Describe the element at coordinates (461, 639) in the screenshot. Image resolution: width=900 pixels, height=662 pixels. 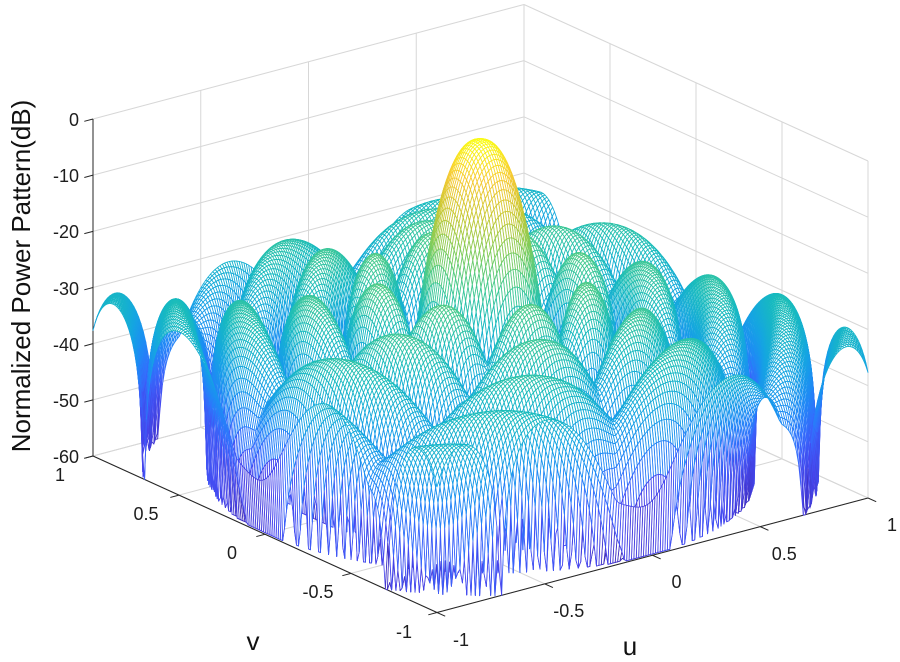
I see `x-tick-label: -1` at that location.